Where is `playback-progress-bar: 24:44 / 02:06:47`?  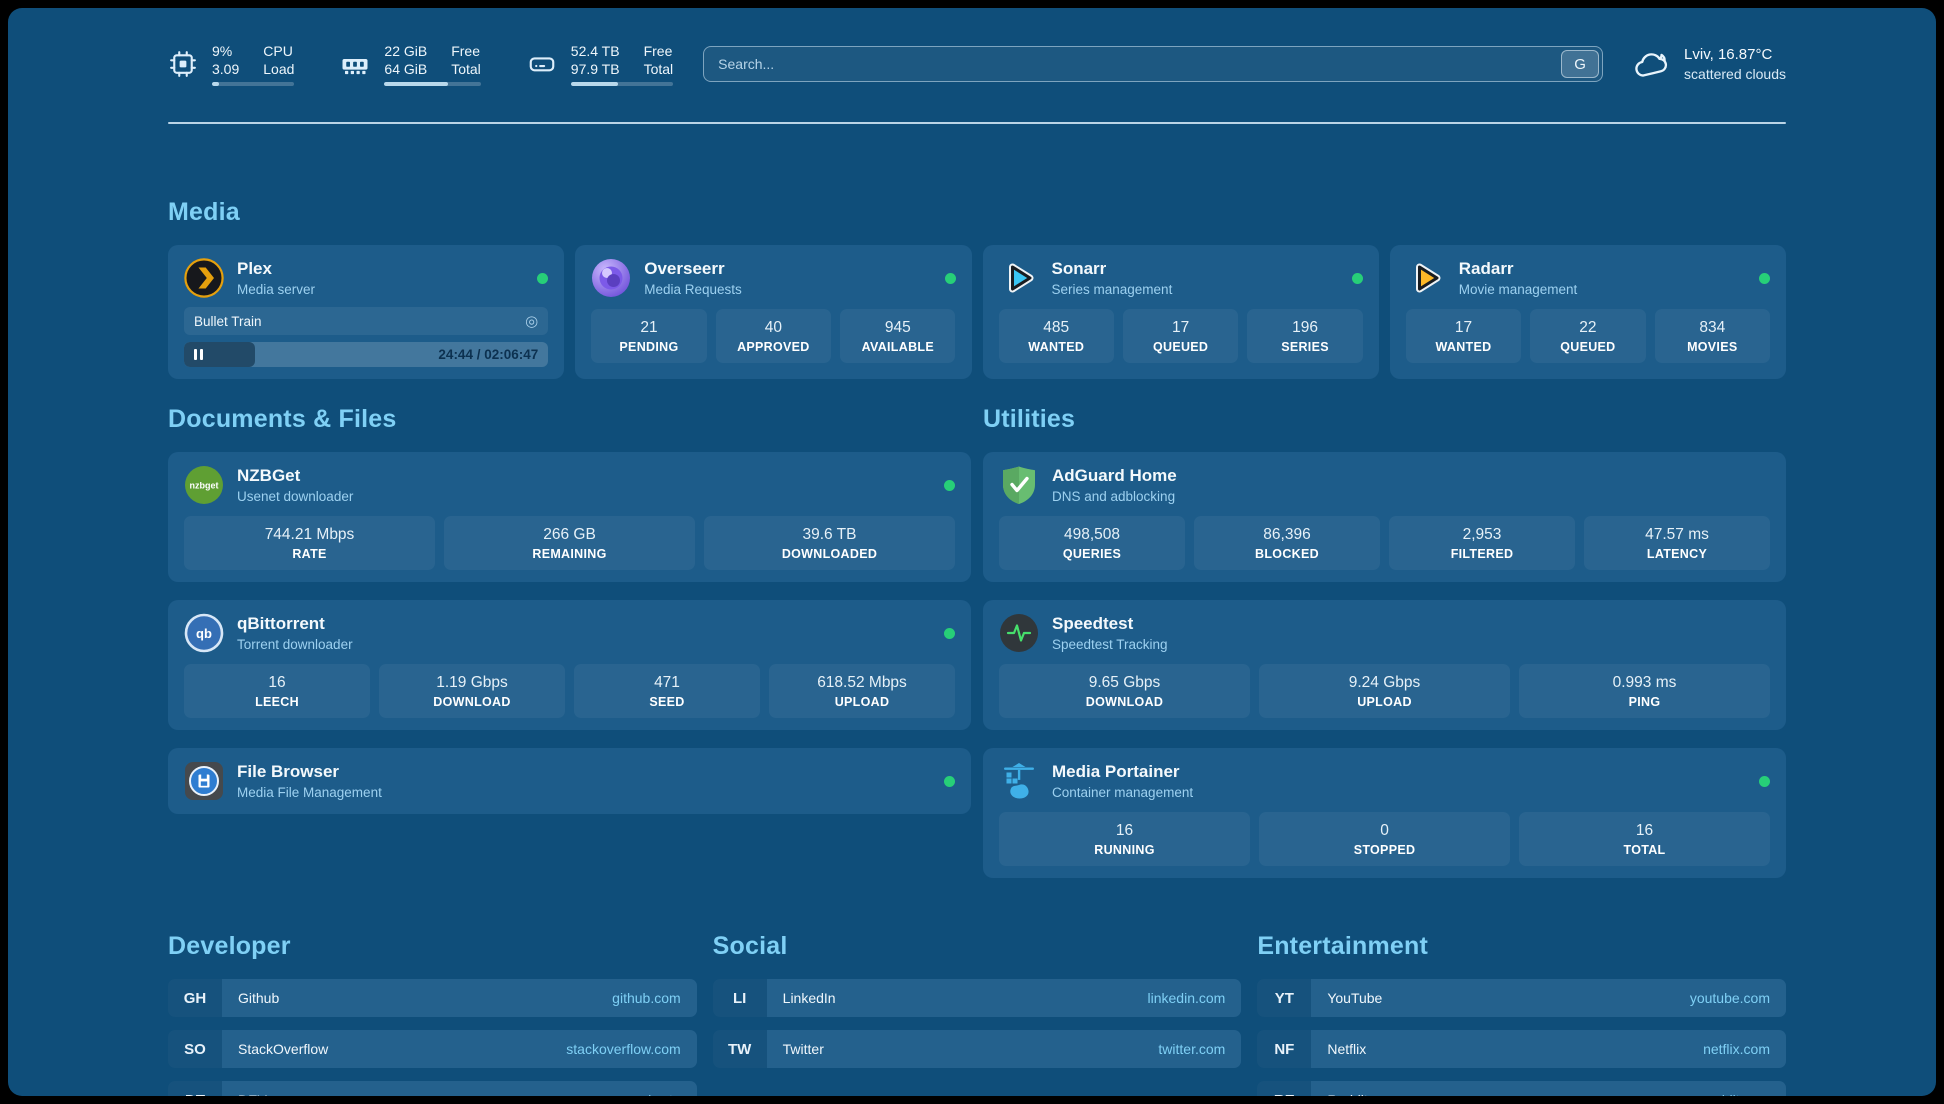 playback-progress-bar: 24:44 / 02:06:47 is located at coordinates (366, 354).